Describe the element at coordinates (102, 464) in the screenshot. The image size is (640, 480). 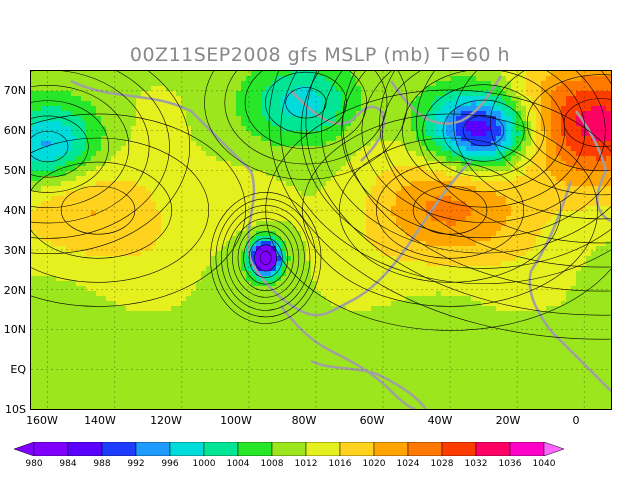
I see `colorbar-label: 988` at that location.